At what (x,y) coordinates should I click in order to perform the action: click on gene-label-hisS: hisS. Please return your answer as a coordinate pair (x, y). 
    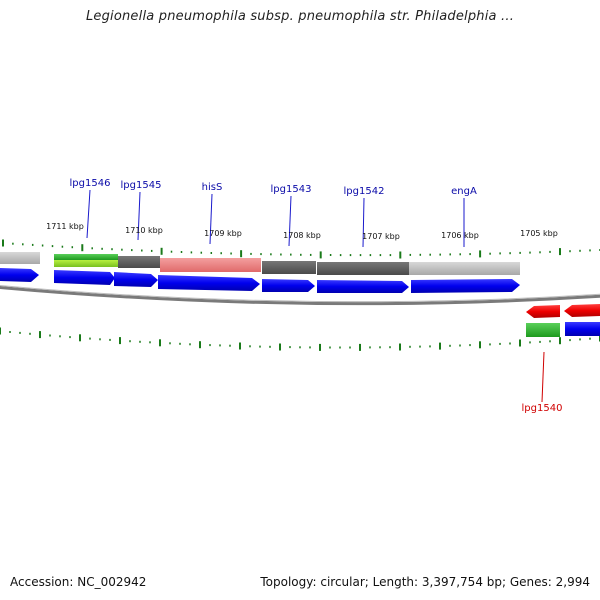
    Looking at the image, I should click on (212, 187).